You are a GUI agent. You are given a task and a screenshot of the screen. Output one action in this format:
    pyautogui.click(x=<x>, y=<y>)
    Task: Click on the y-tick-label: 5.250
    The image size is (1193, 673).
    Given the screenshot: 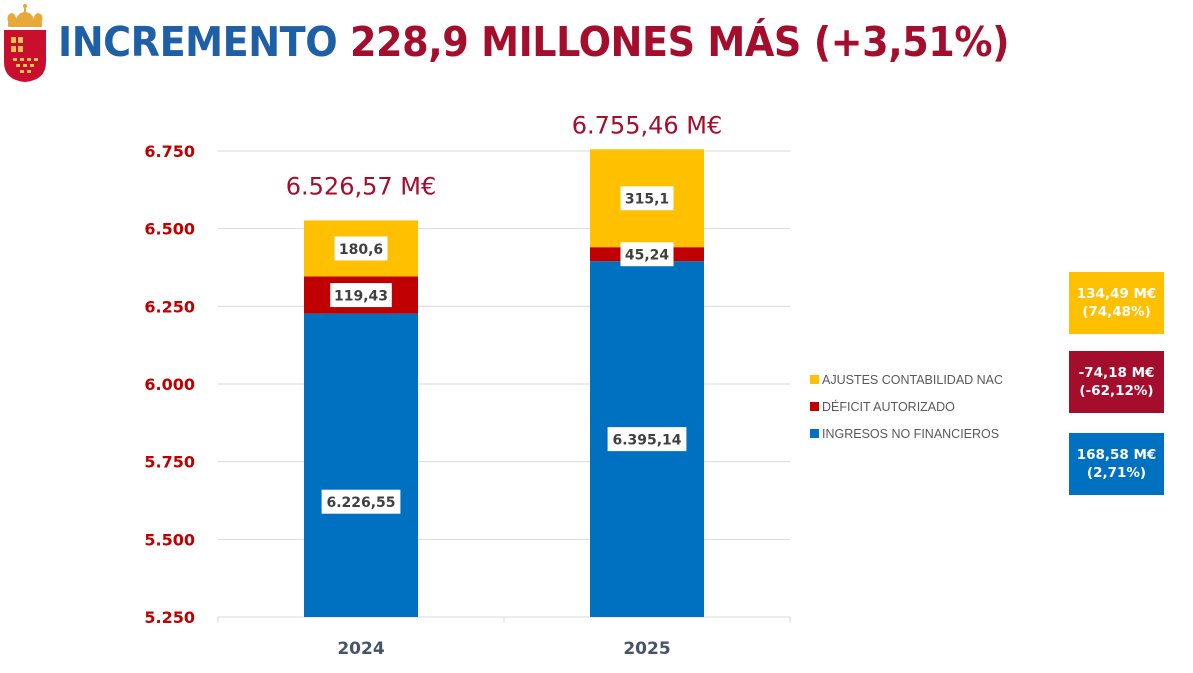 What is the action you would take?
    pyautogui.click(x=169, y=617)
    